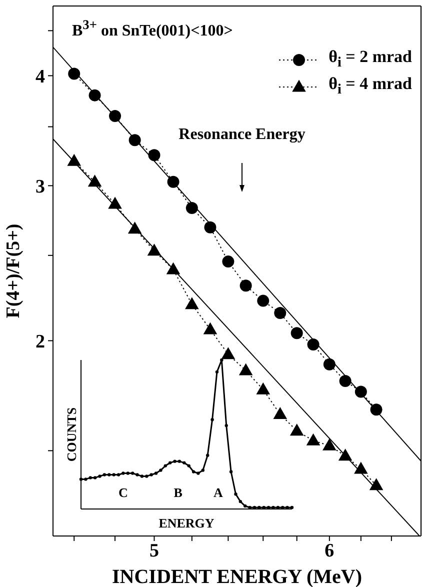 This screenshot has height=587, width=422. I want to click on y-tick-label: 2, so click(40, 341).